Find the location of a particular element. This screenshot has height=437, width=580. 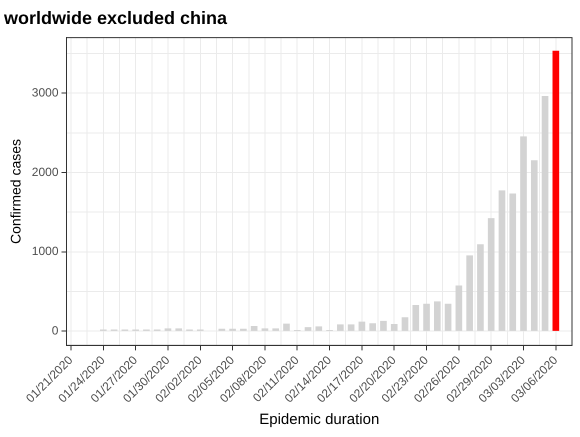

y-tick-label: 1000 is located at coordinates (45, 251).